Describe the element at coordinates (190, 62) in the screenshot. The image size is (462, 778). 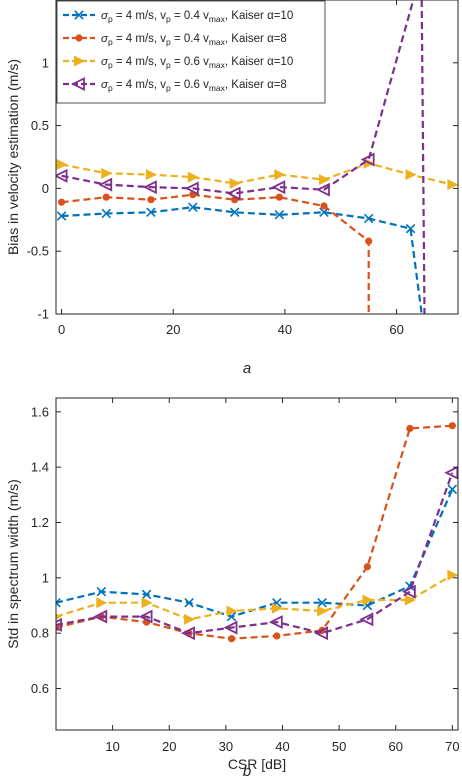
I see `legend-label-post: = 0.6 v` at that location.